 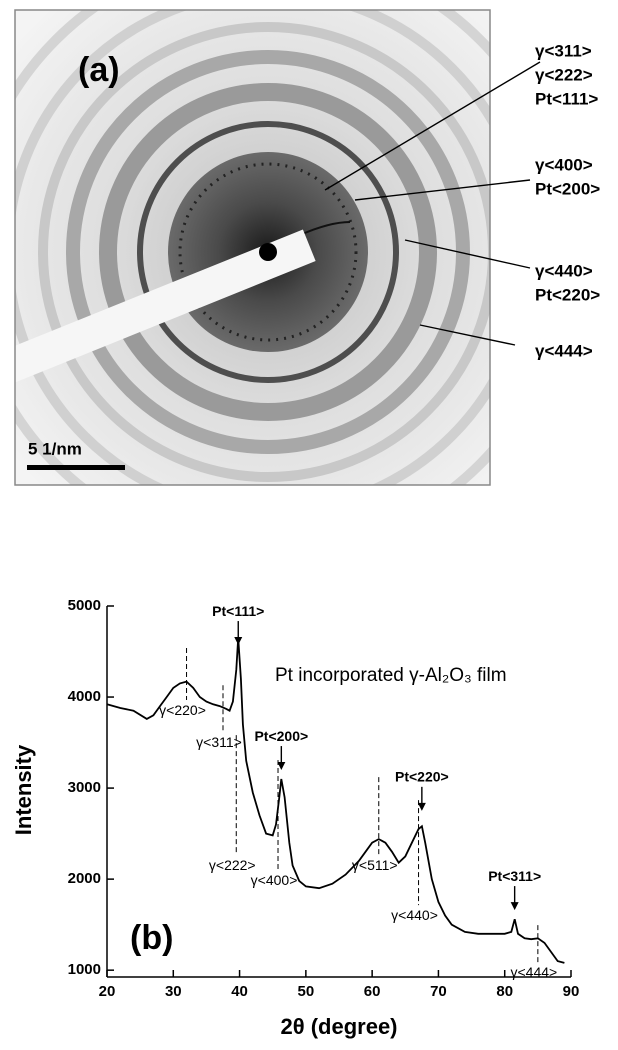 What do you see at coordinates (567, 294) in the screenshot?
I see `ring-label: Pt<220>` at bounding box center [567, 294].